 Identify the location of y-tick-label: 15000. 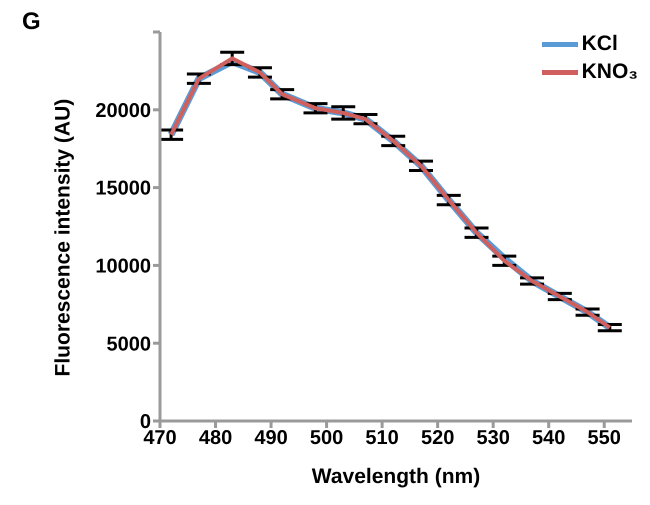
(123, 189).